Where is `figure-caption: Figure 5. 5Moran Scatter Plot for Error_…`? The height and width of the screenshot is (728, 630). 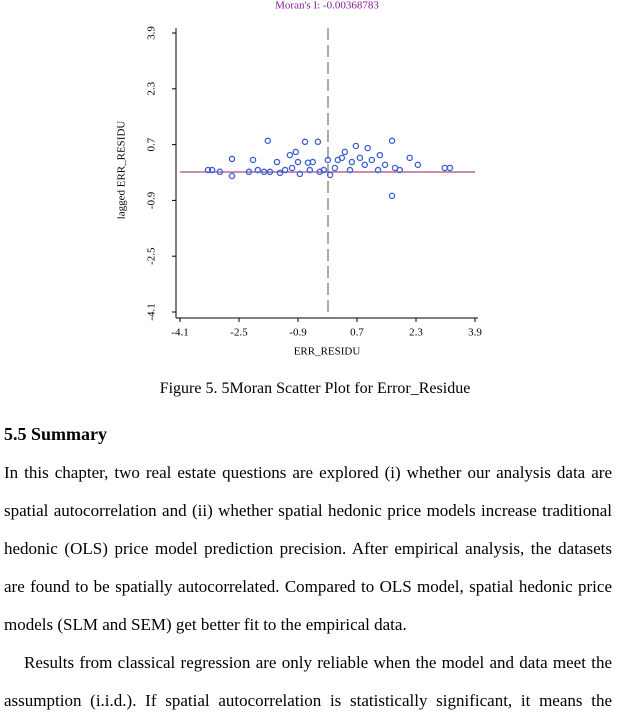
figure-caption: Figure 5. 5Moran Scatter Plot for Error_… is located at coordinates (315, 388).